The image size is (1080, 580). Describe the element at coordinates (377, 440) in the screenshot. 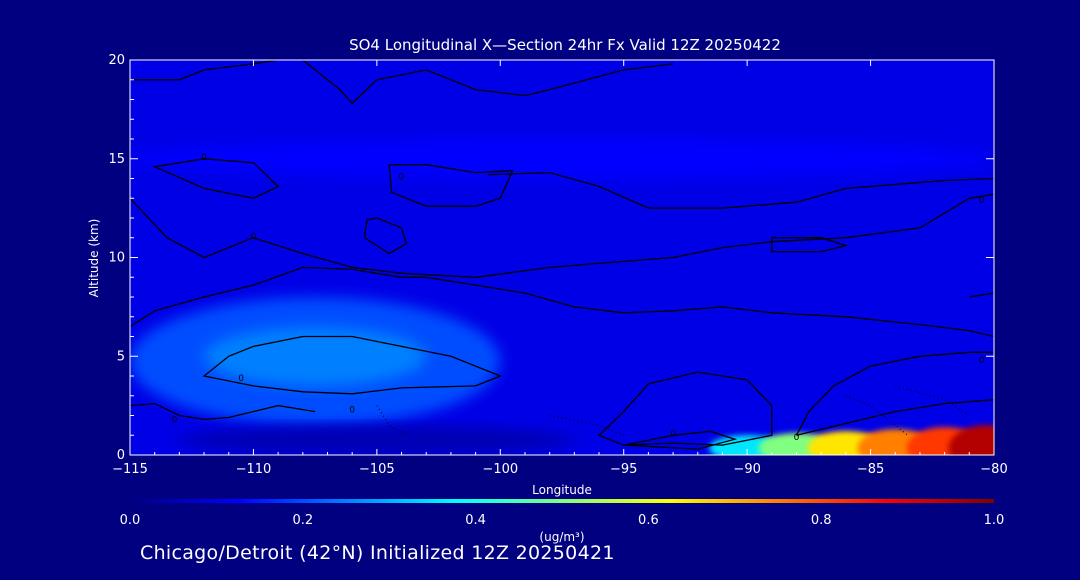

I see `field-clean-low-layer` at that location.